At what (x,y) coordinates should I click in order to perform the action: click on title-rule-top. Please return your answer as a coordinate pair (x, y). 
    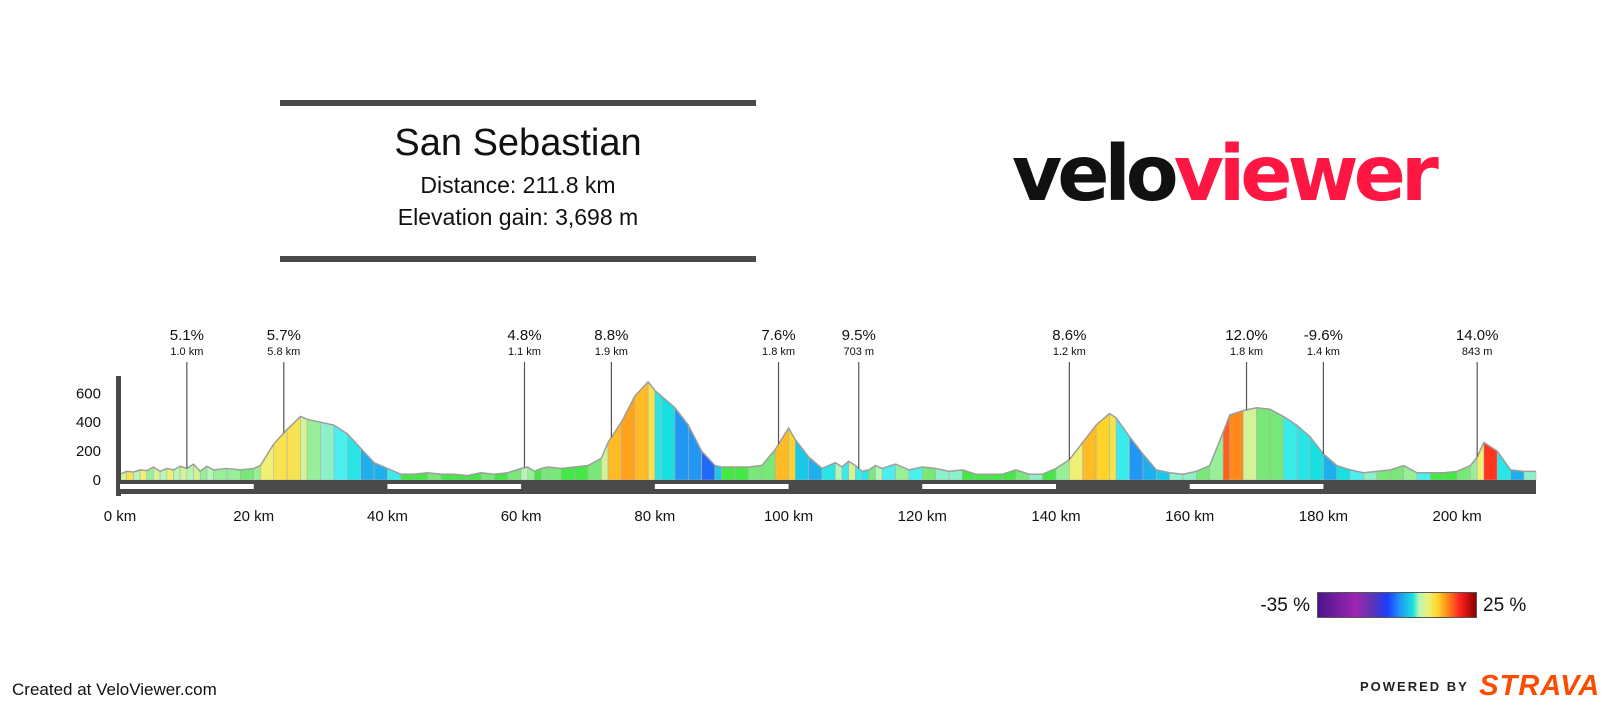
    Looking at the image, I should click on (518, 103).